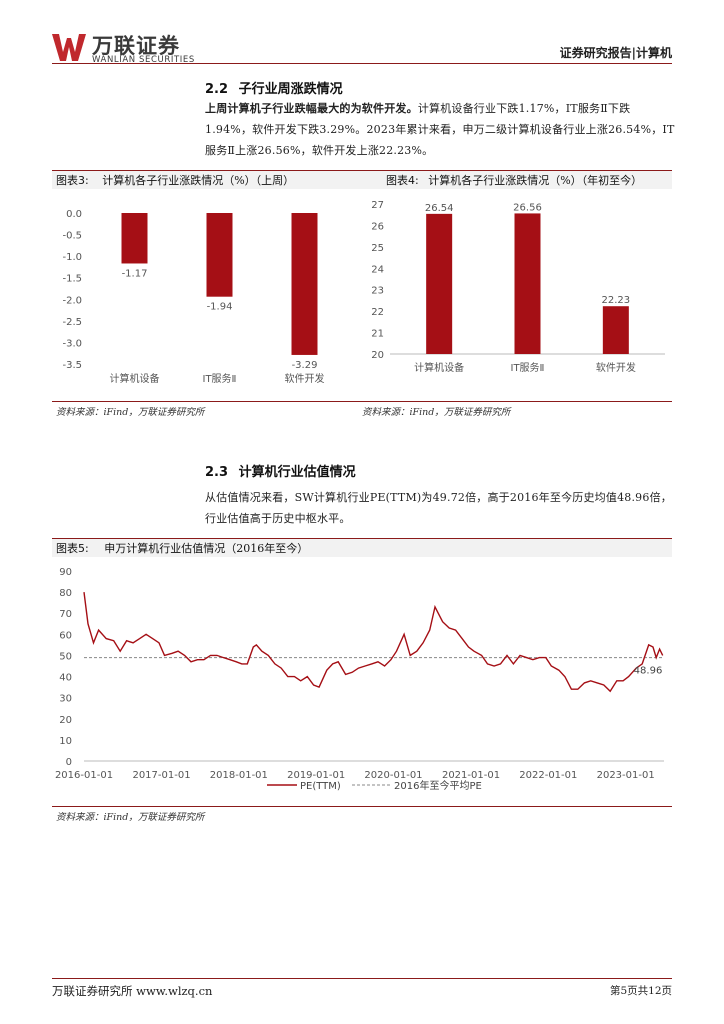 The height and width of the screenshot is (1024, 724). What do you see at coordinates (305, 365) in the screenshot?
I see `bar-value-label: -3.29` at bounding box center [305, 365].